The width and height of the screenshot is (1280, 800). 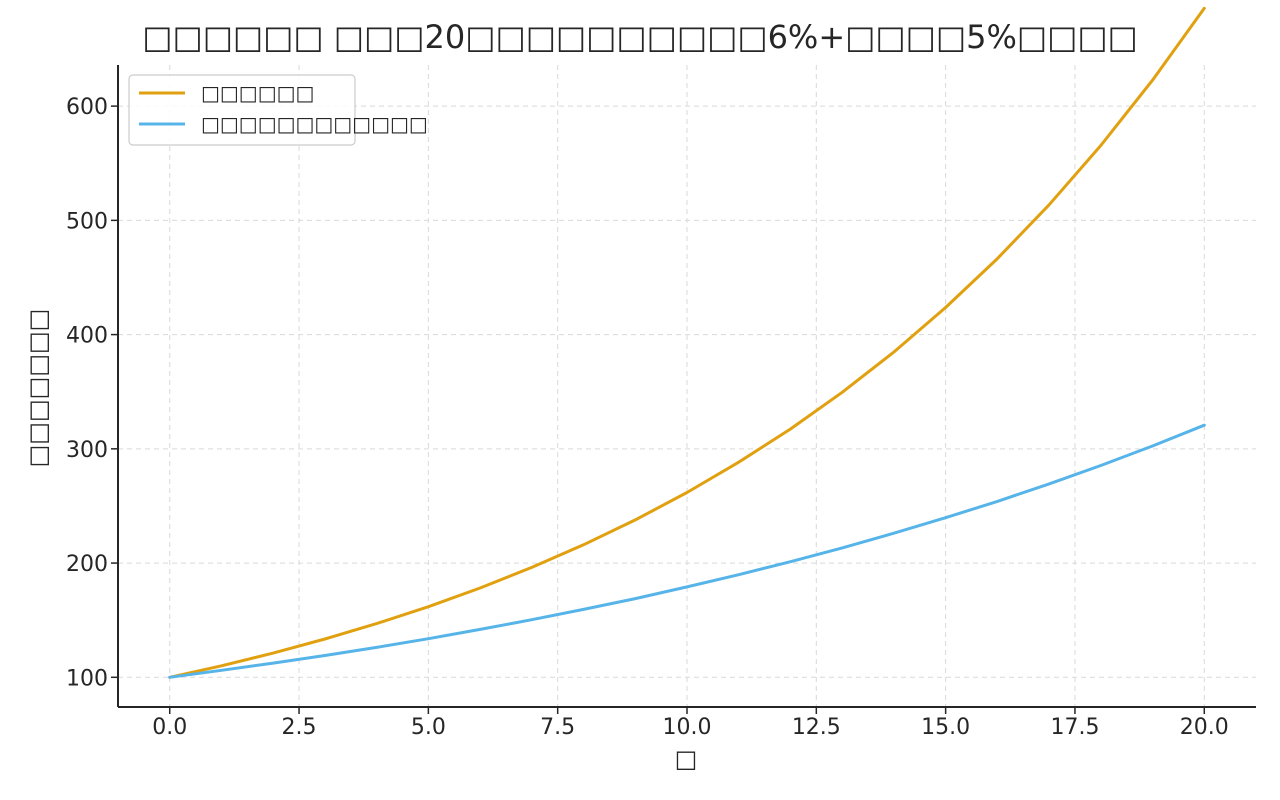 I want to click on x-tick-label: 2.5, so click(x=299, y=727).